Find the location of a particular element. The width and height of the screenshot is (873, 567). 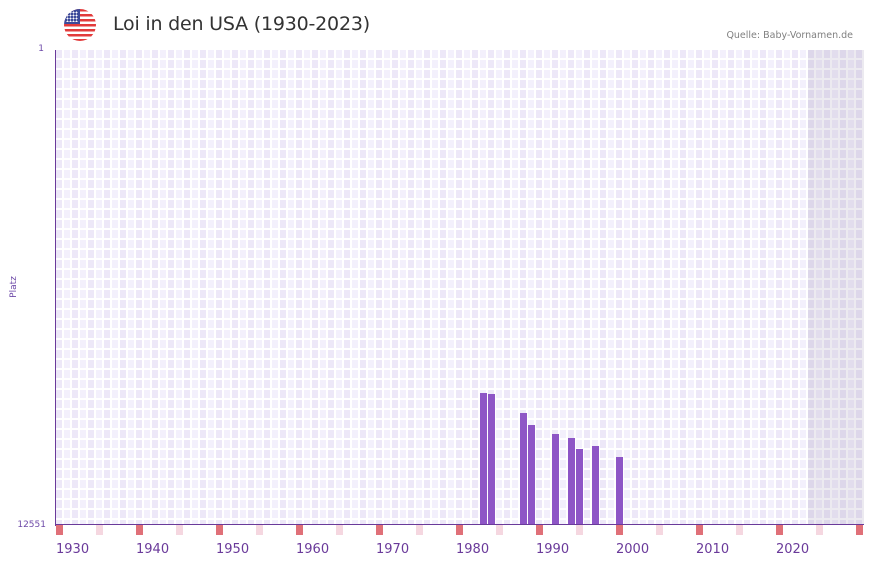

x-tick-label: 1950 is located at coordinates (233, 549).